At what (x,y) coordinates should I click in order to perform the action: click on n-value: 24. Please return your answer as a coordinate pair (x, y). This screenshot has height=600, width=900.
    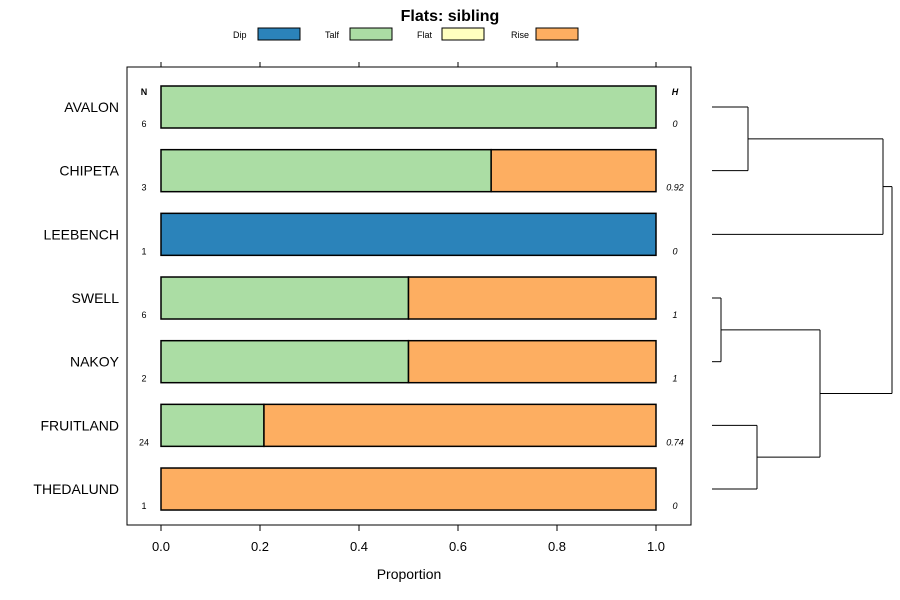
    Looking at the image, I should click on (144, 442).